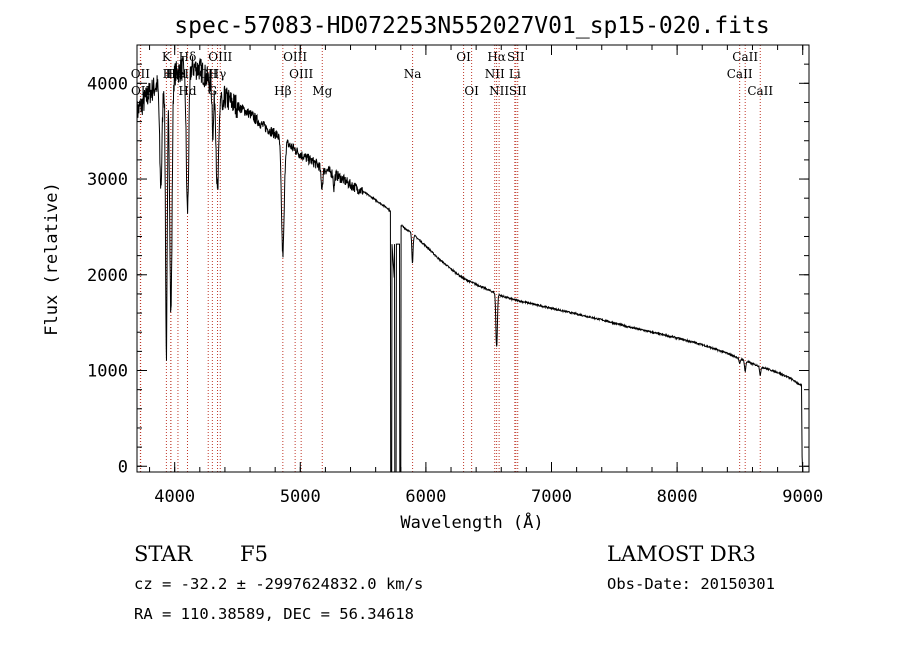 This screenshot has width=900, height=649. Describe the element at coordinates (802, 497) in the screenshot. I see `x-tick-label: 9000` at that location.